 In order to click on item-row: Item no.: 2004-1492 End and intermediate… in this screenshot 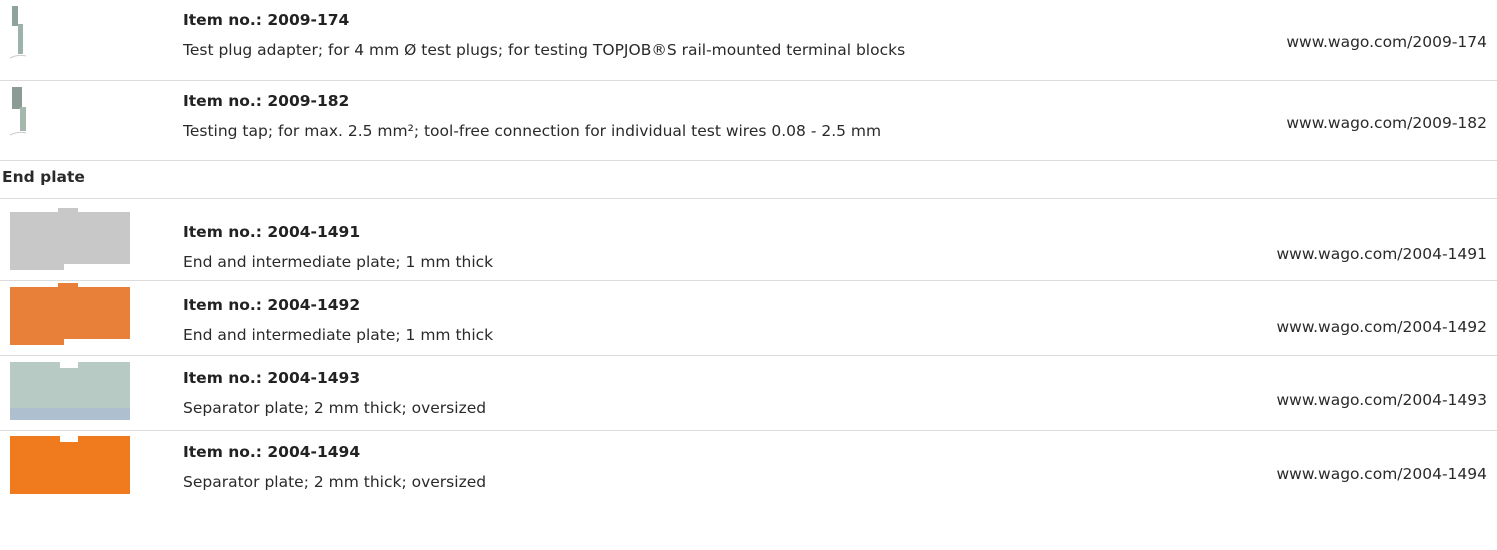, I will do `click(748, 319)`.